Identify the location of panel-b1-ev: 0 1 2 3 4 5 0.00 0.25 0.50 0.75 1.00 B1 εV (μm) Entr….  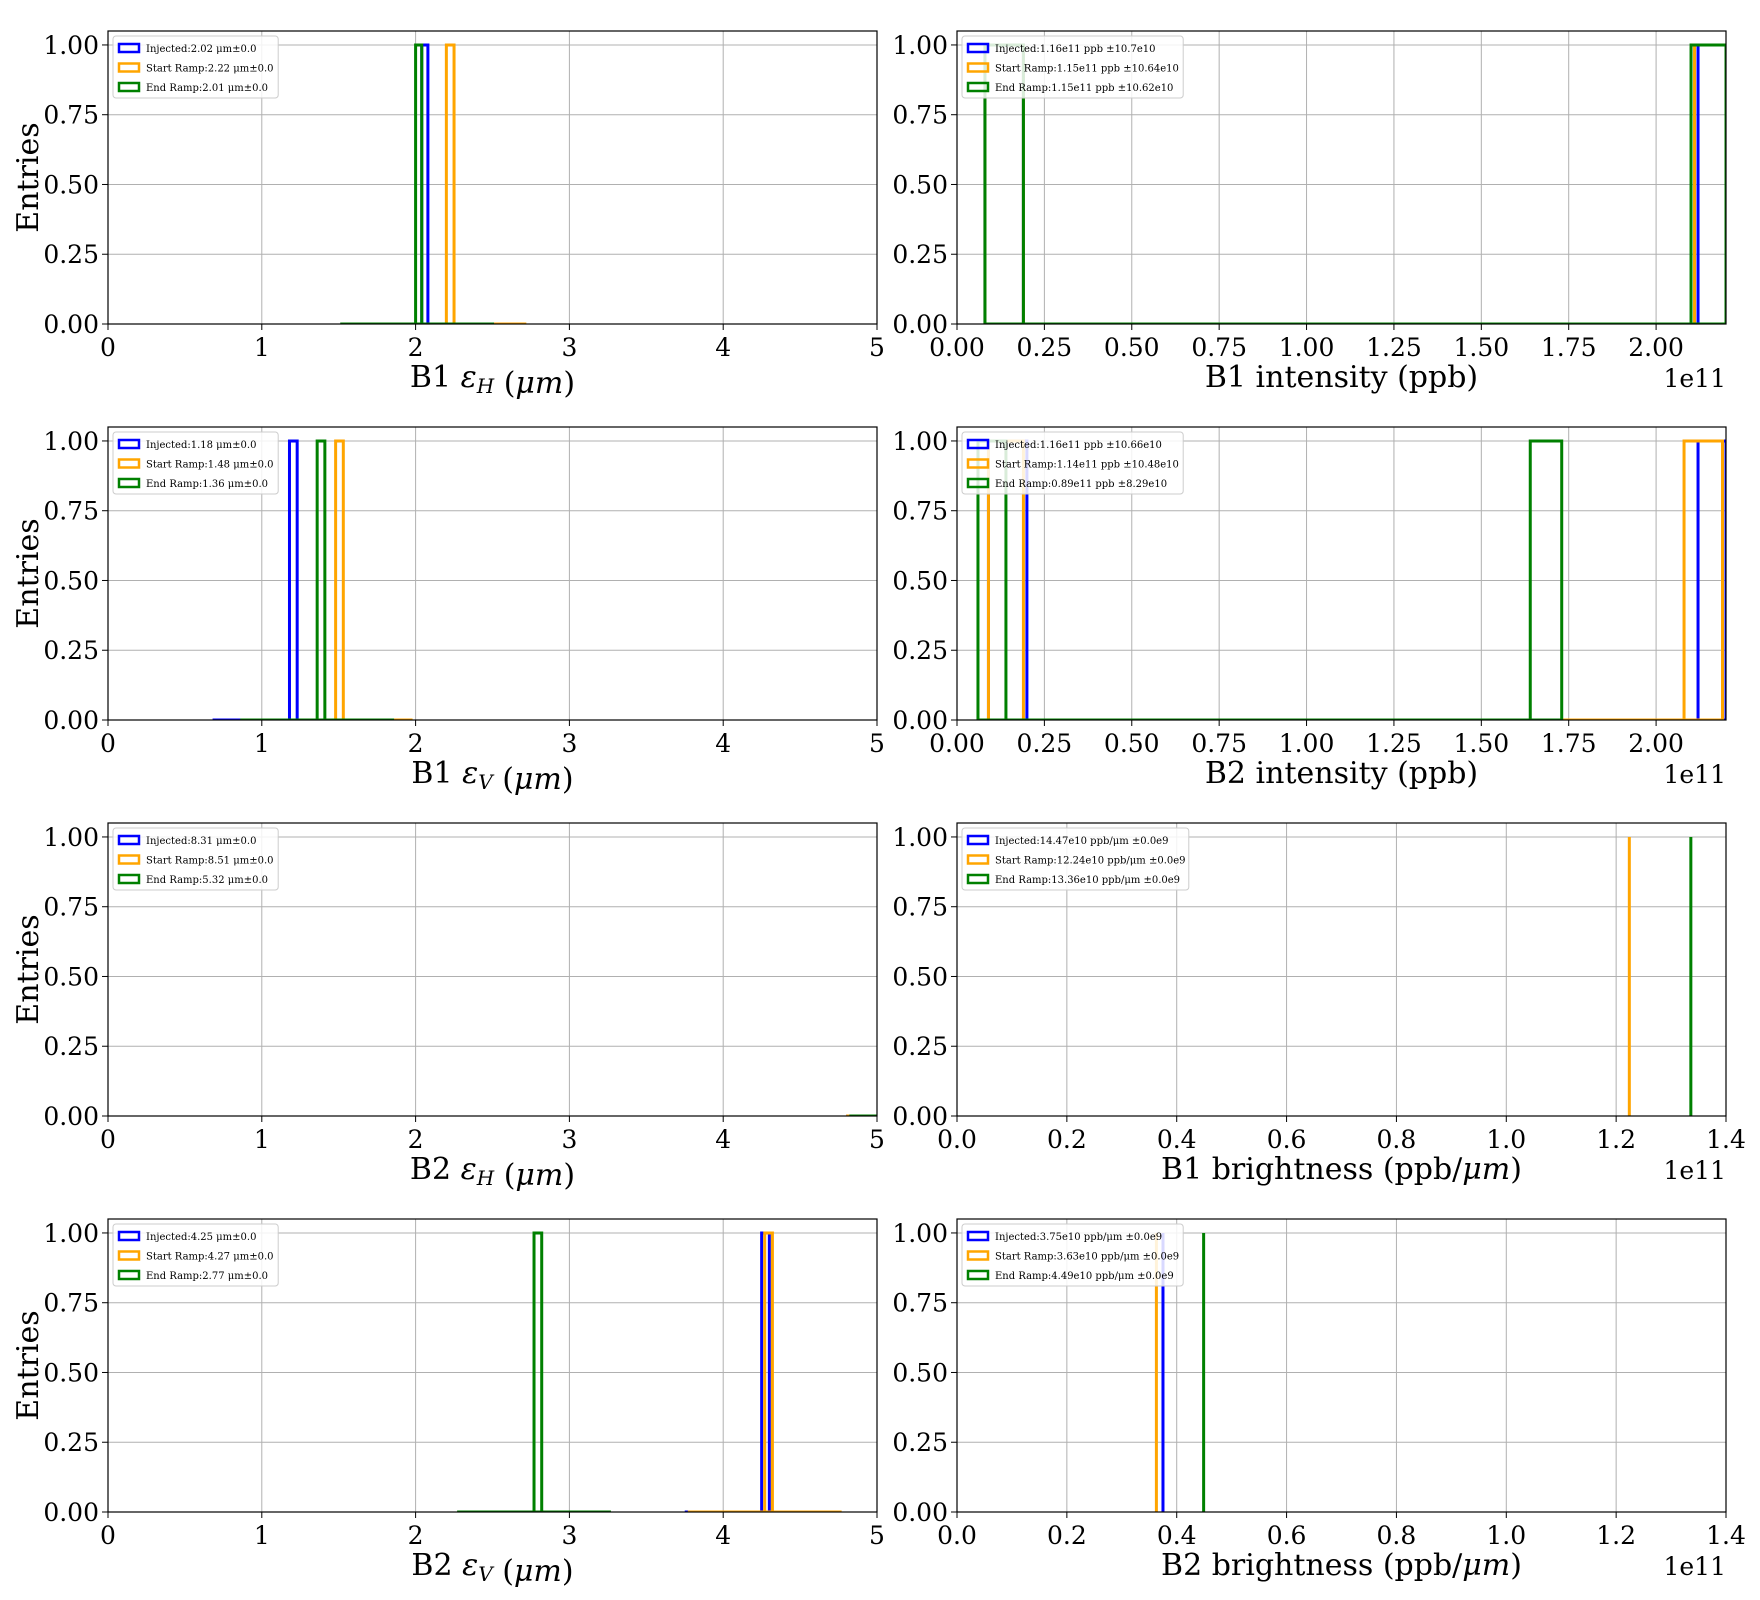
(448, 611).